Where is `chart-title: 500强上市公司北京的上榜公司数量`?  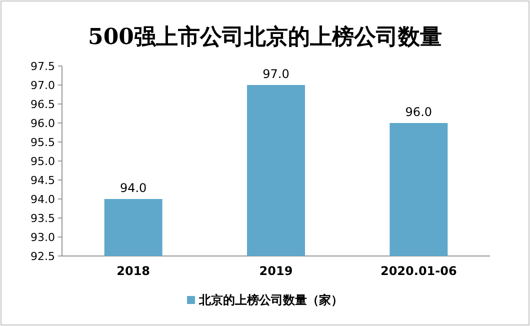
chart-title: 500强上市公司北京的上榜公司数量 is located at coordinates (265, 37).